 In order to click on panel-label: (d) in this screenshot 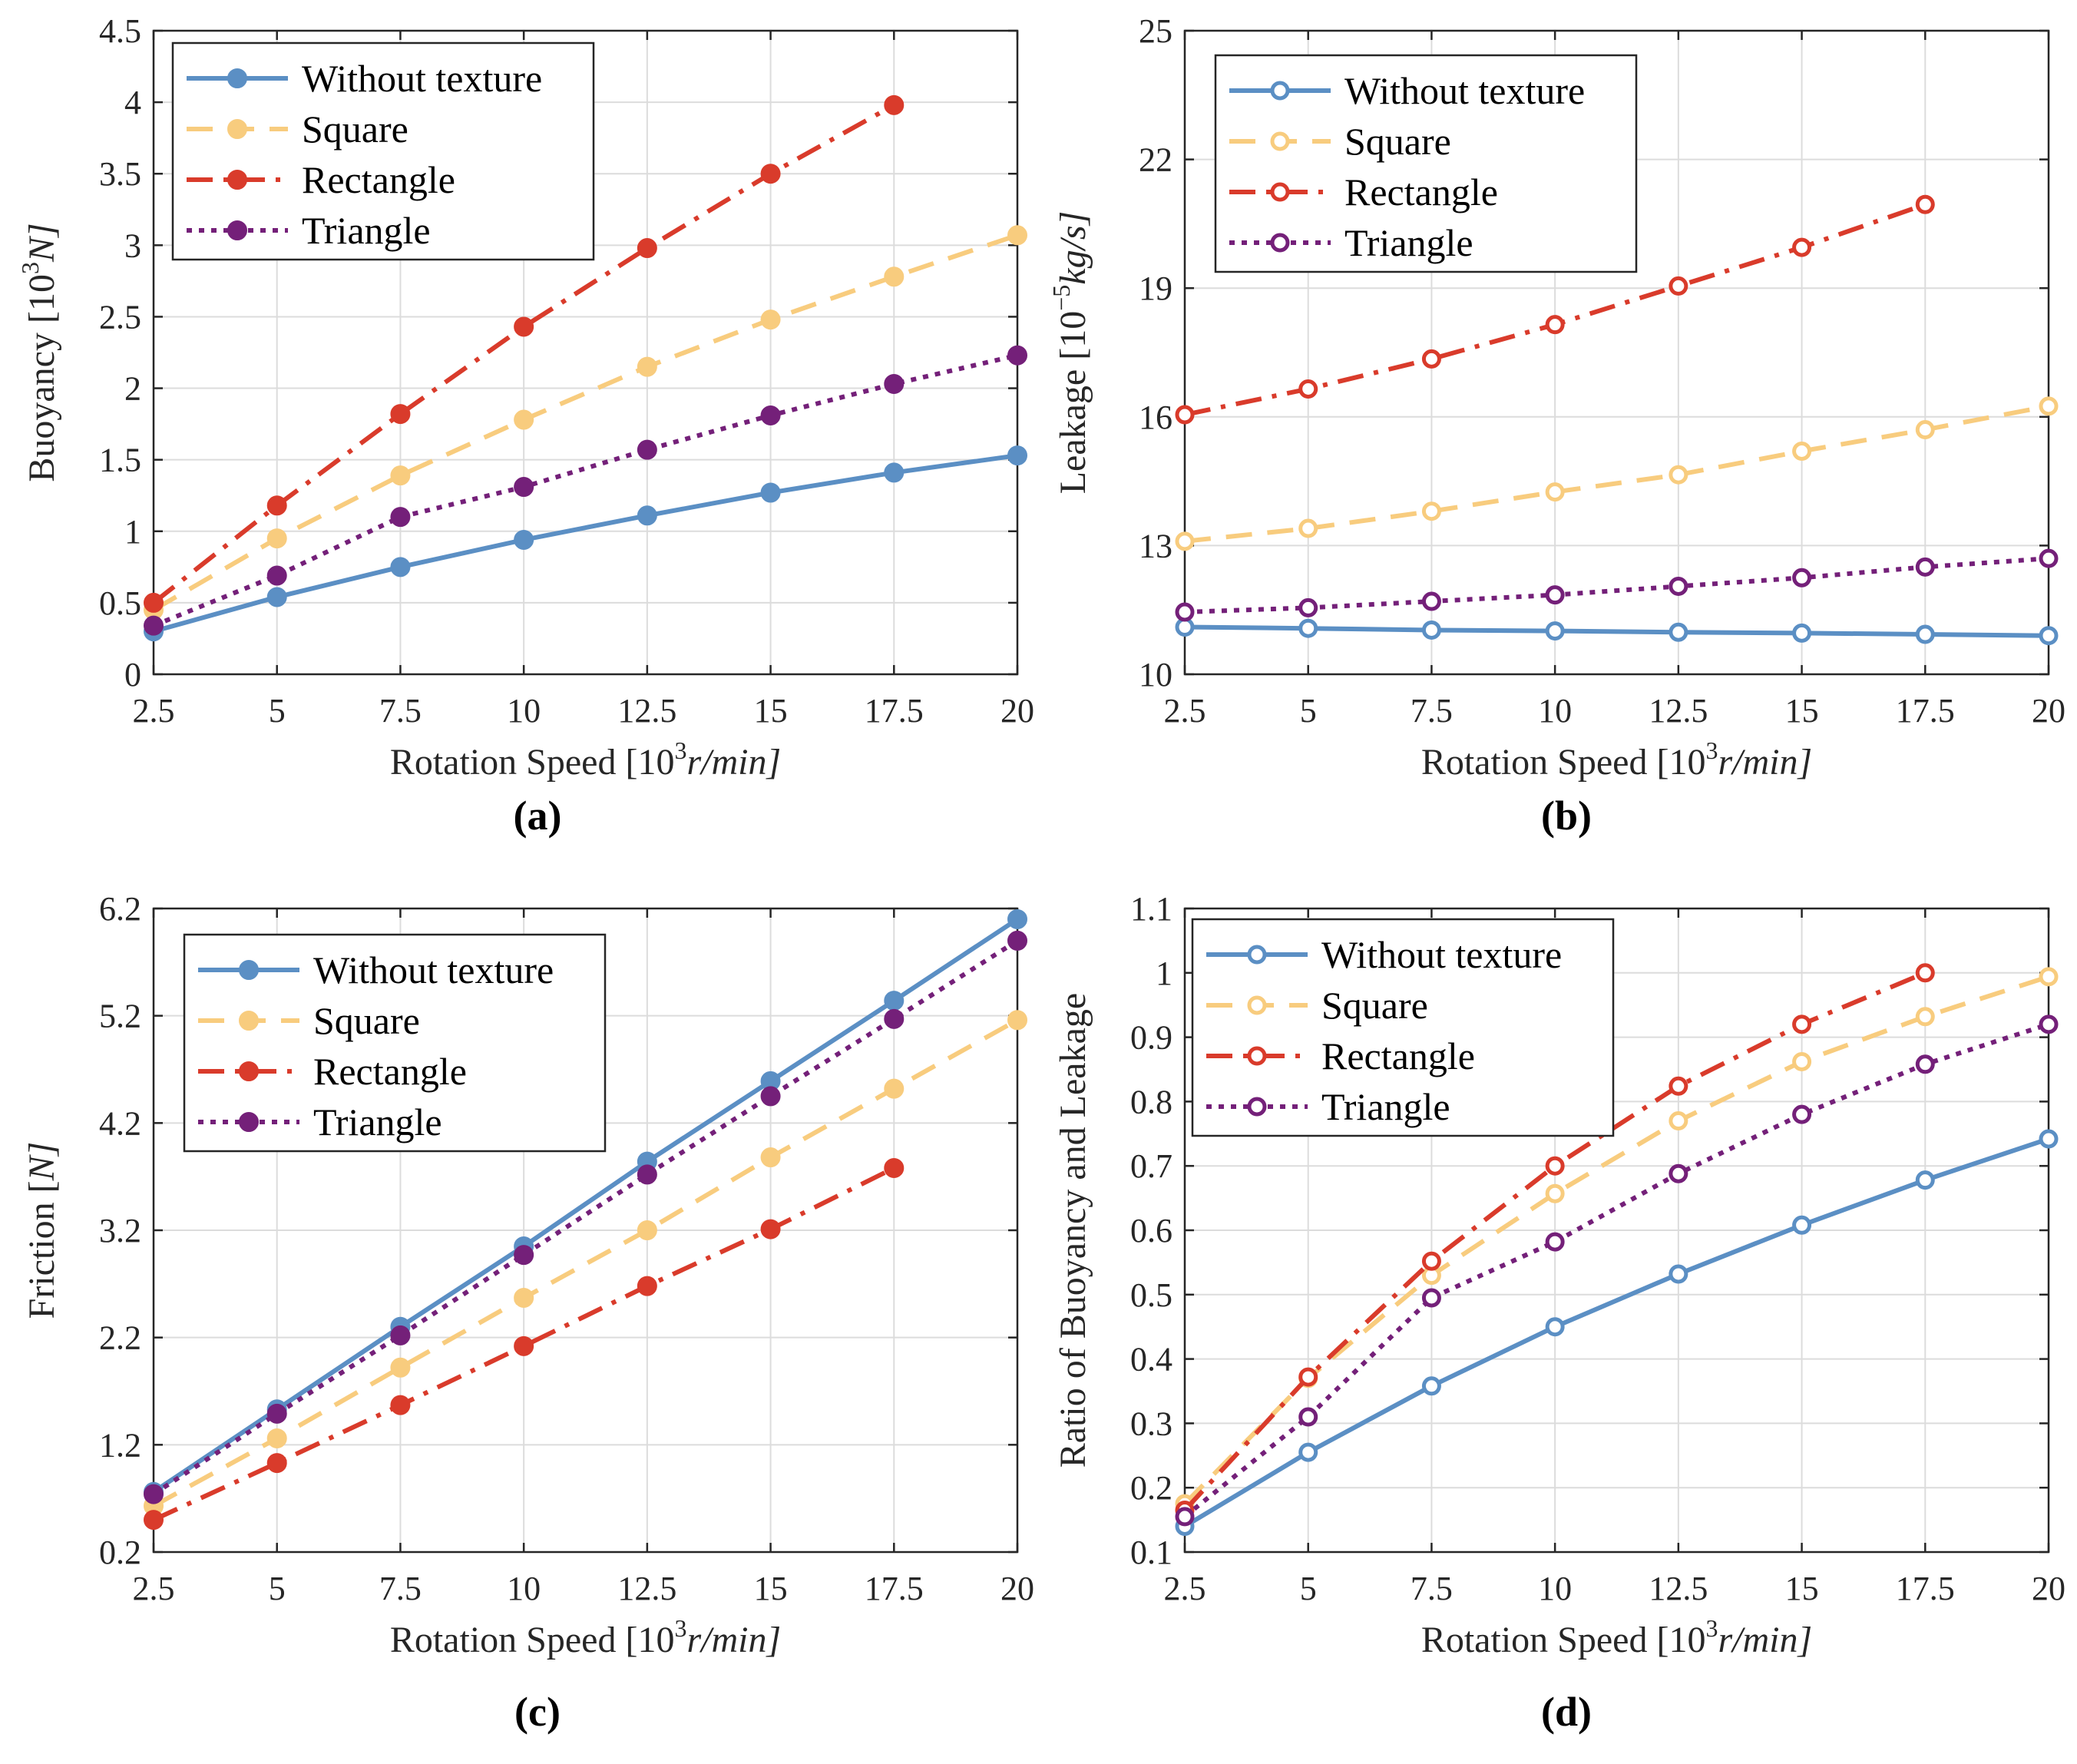, I will do `click(1567, 1712)`.